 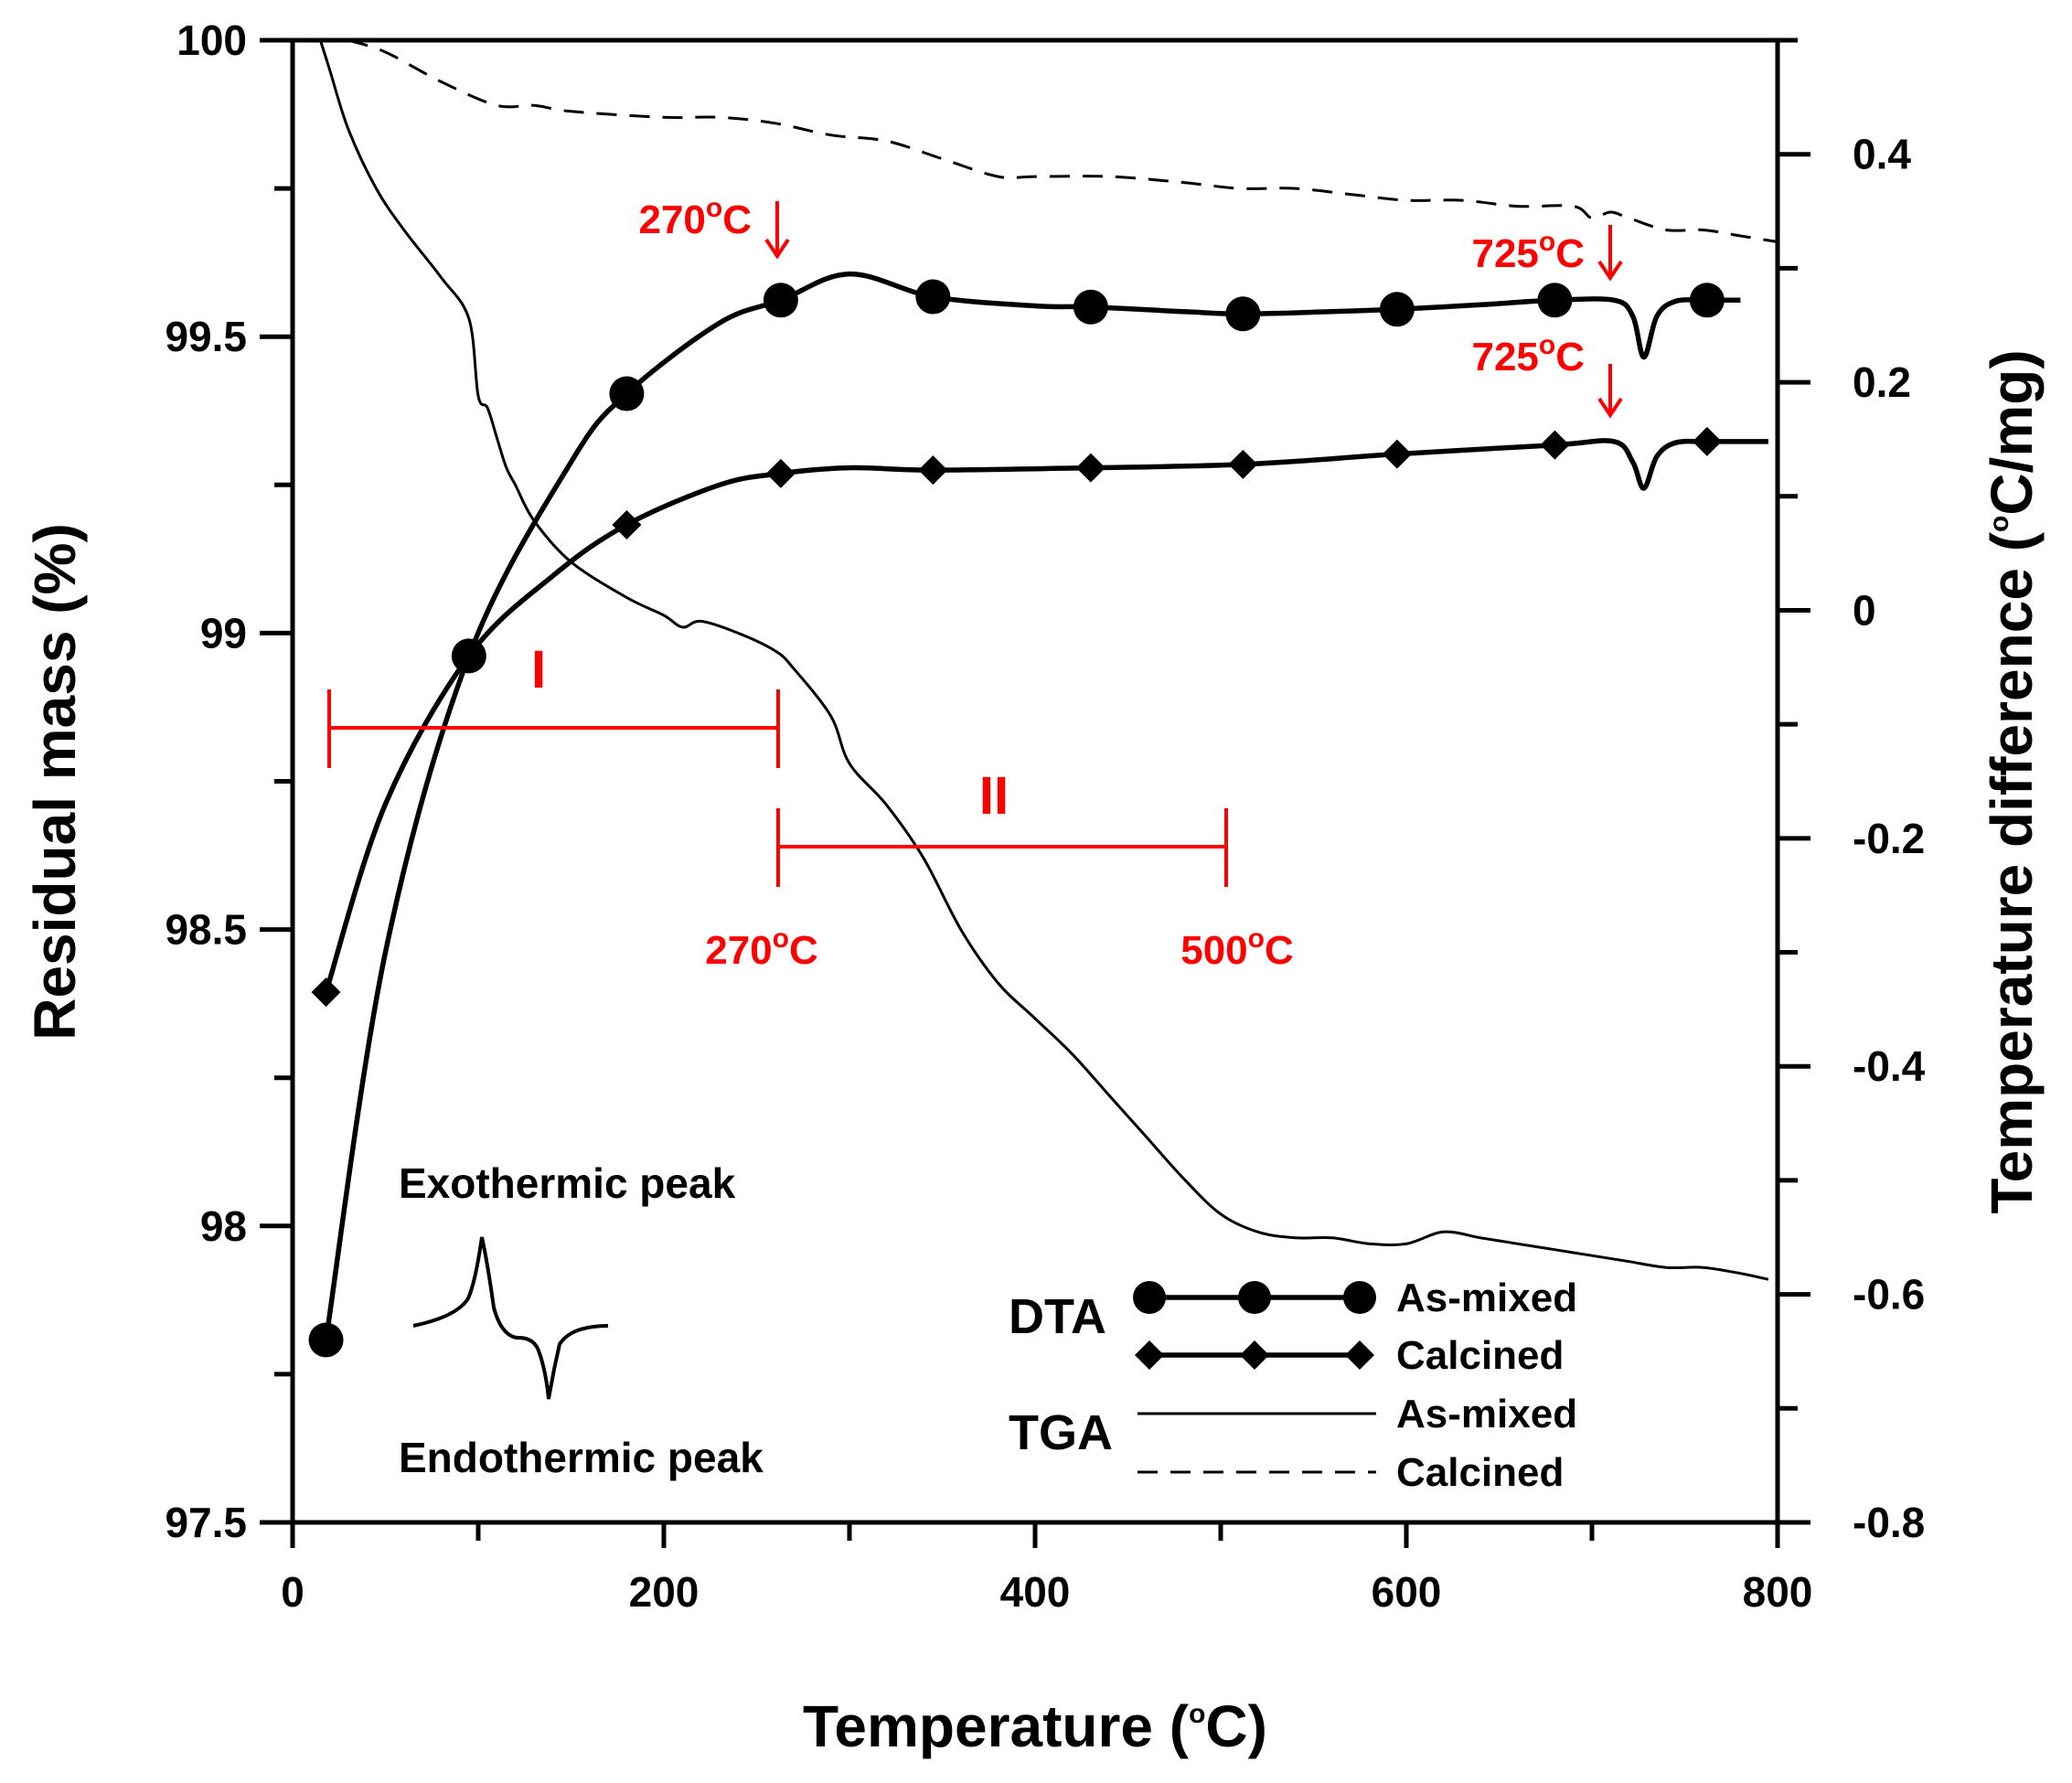 I want to click on region-ii-start-label: 270oC, so click(x=761, y=949).